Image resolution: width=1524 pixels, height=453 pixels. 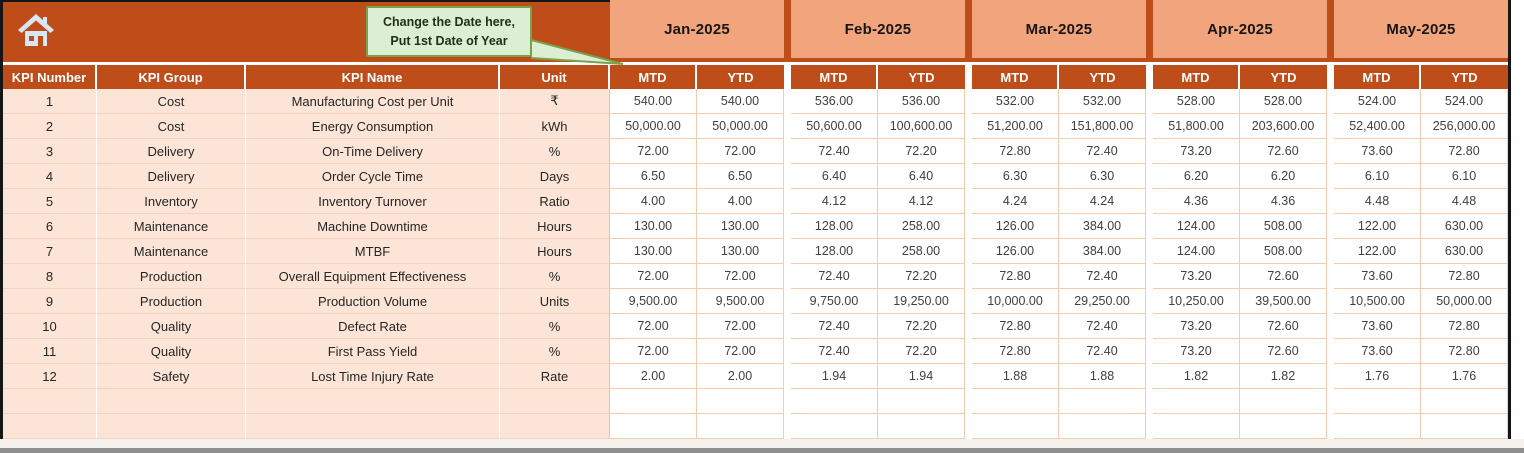 I want to click on cell-kpi-name: Manufacturing Cost per Unit, so click(x=373, y=101).